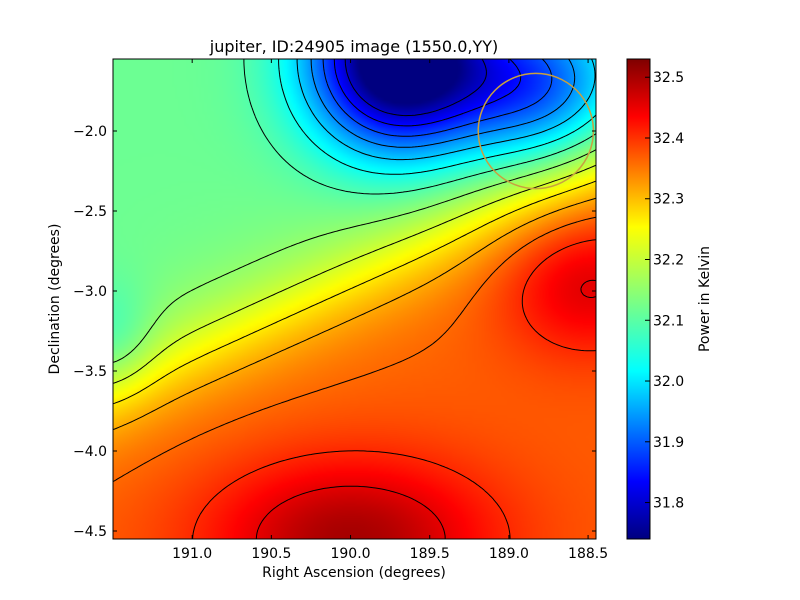  I want to click on x-tick-label: 189.0, so click(509, 554).